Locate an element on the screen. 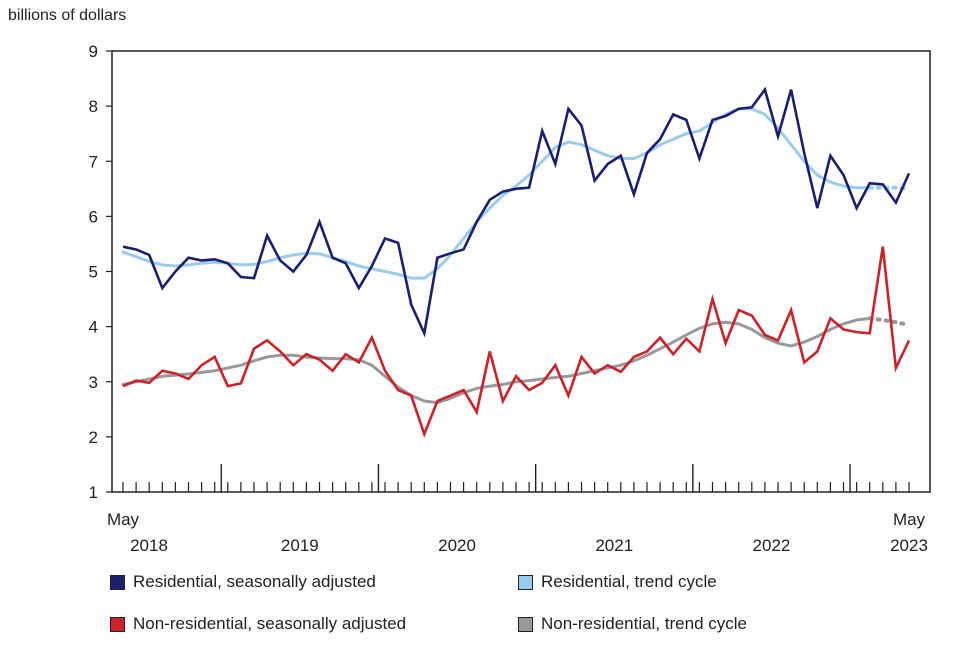  x-label-end-year: 2023 is located at coordinates (909, 545).